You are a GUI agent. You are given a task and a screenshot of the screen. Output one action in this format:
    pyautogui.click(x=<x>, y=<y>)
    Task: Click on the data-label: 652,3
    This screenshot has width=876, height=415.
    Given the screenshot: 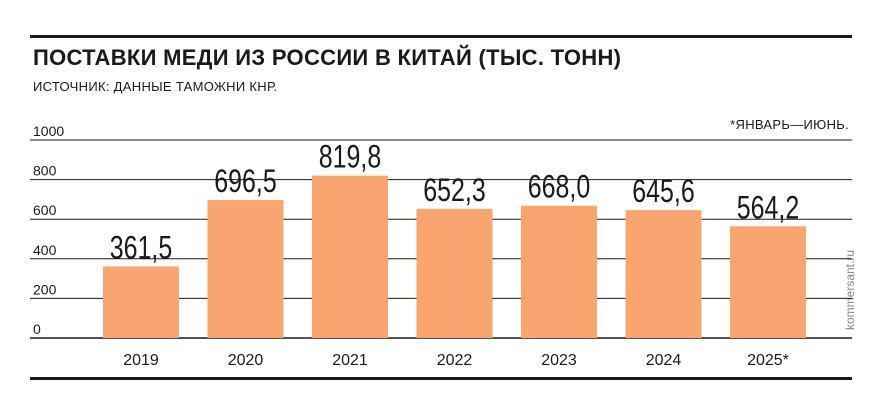 What is the action you would take?
    pyautogui.click(x=454, y=191)
    